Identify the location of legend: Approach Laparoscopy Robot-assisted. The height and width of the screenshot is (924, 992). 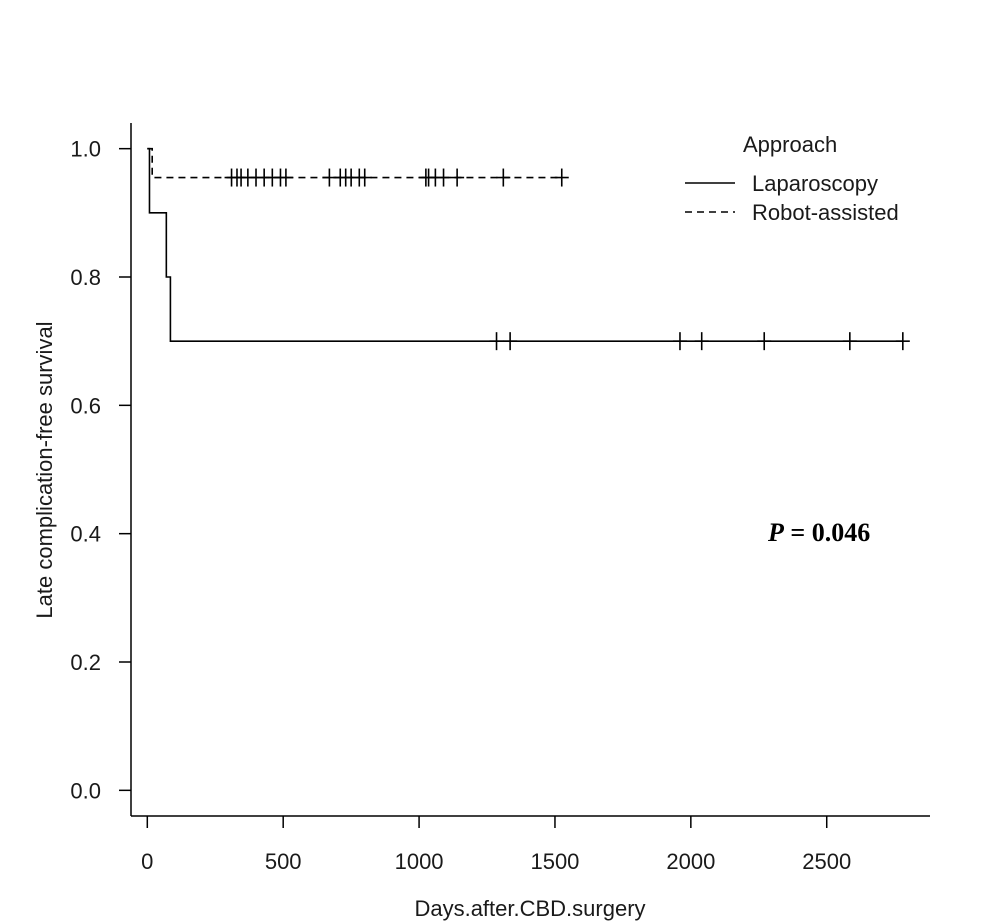
(792, 178).